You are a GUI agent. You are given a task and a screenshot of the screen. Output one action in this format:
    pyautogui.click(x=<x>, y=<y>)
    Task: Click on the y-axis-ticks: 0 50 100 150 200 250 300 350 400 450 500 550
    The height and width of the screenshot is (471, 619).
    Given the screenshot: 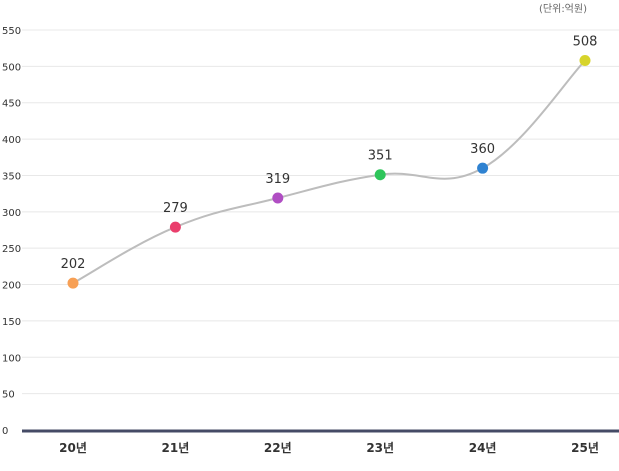 What is the action you would take?
    pyautogui.click(x=11, y=231)
    